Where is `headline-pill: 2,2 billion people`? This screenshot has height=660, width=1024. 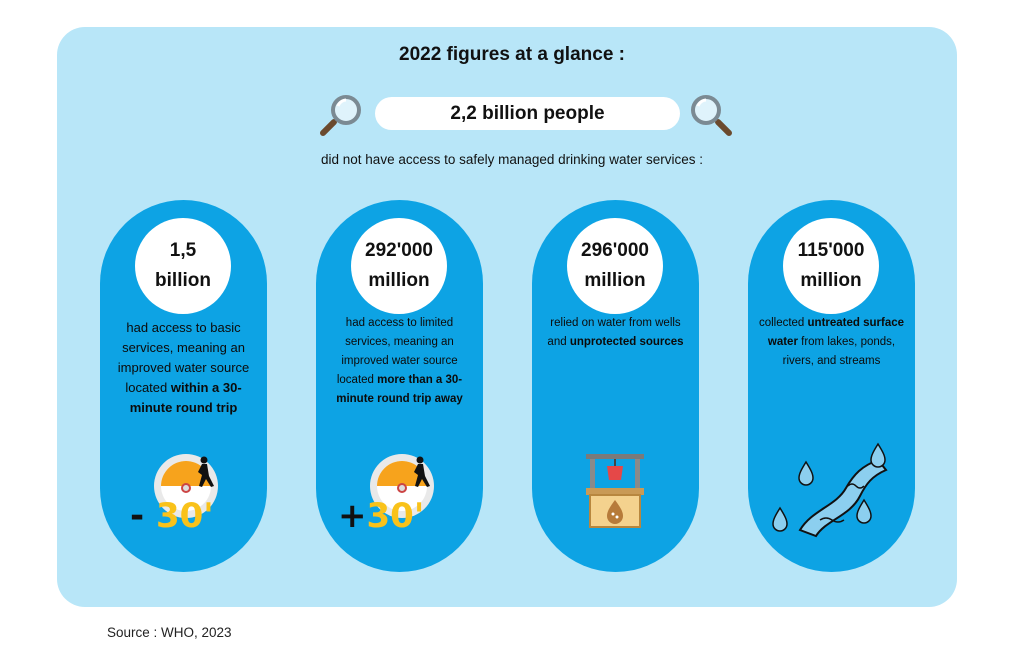
headline-pill: 2,2 billion people is located at coordinates (527, 113).